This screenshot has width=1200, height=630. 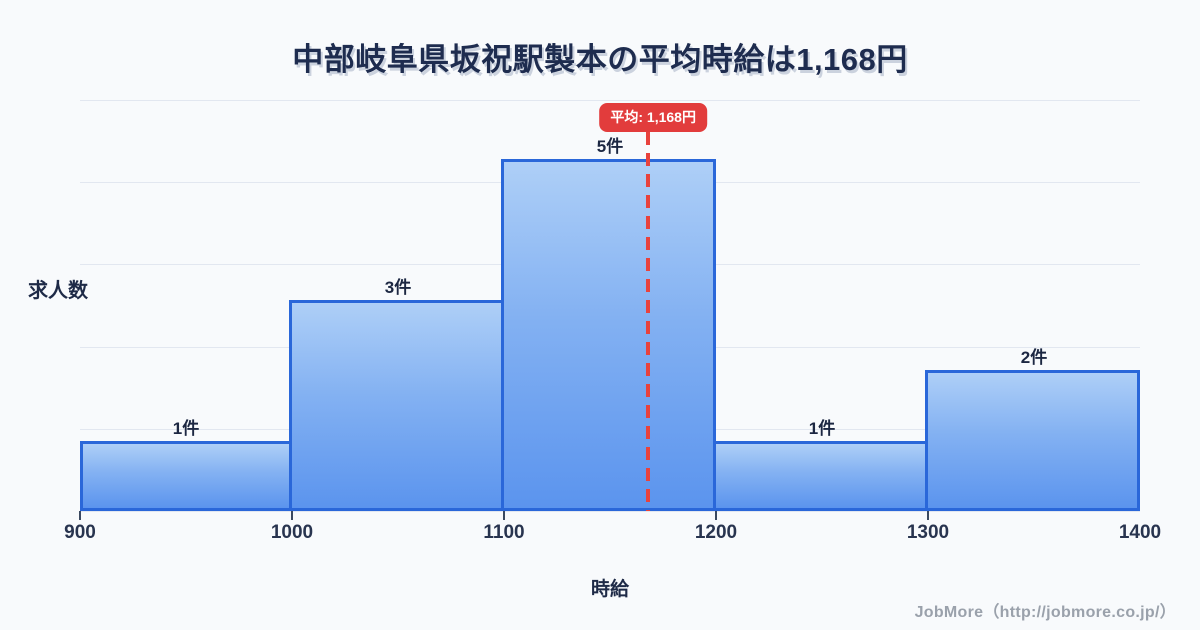 I want to click on average-line, so click(x=648, y=321).